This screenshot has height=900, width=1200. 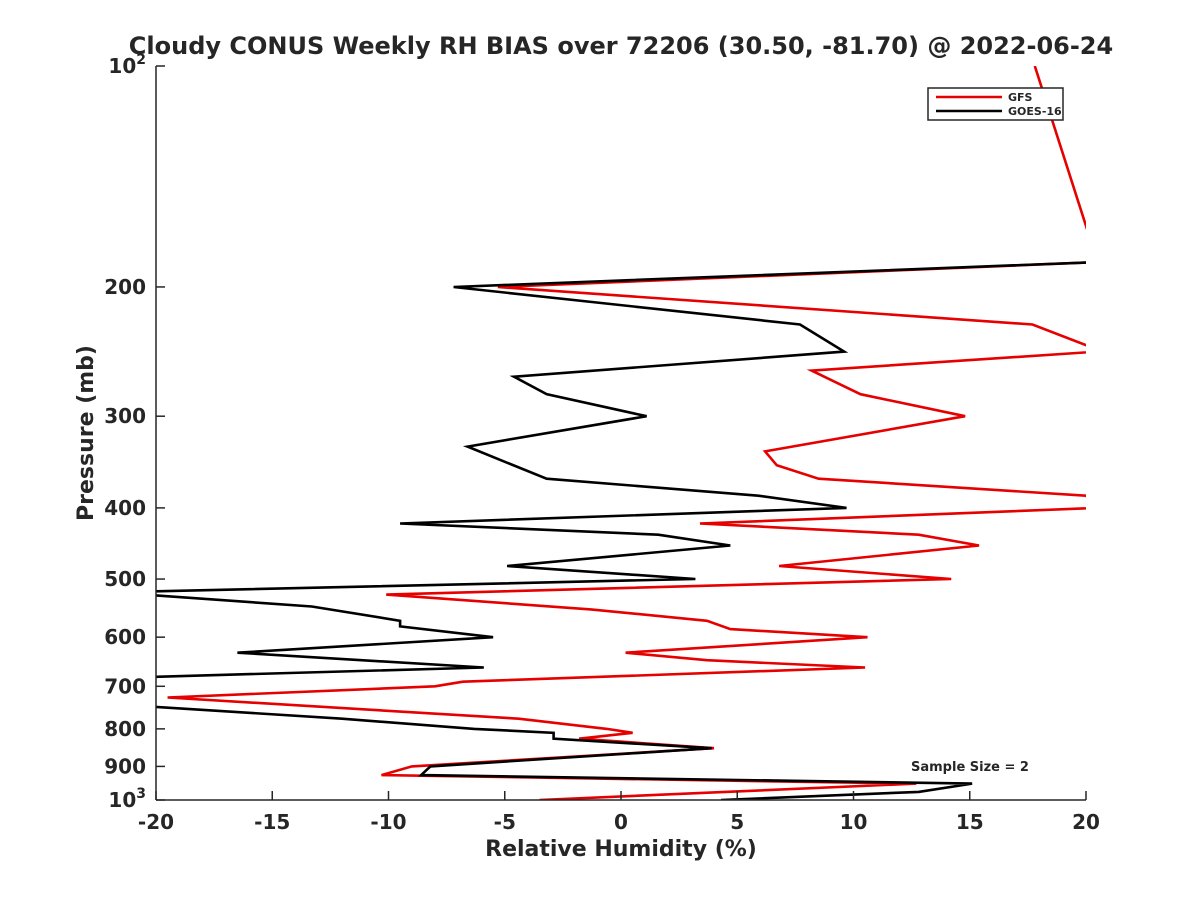 What do you see at coordinates (156, 822) in the screenshot?
I see `x-tick-label: -20` at bounding box center [156, 822].